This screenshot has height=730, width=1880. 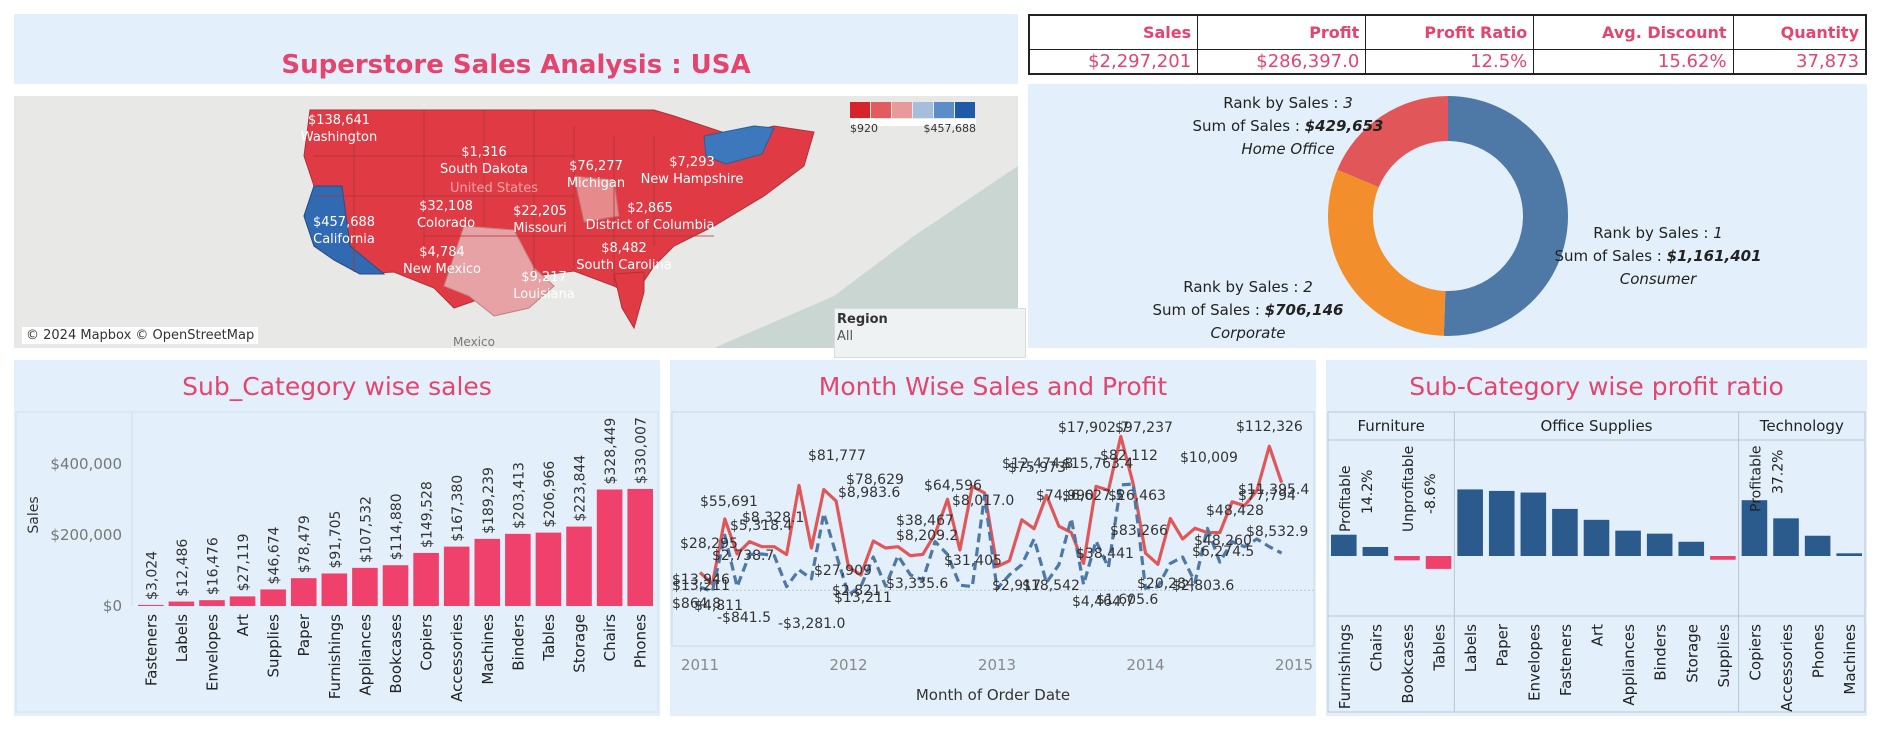 What do you see at coordinates (181, 603) in the screenshot?
I see `bar-labels` at bounding box center [181, 603].